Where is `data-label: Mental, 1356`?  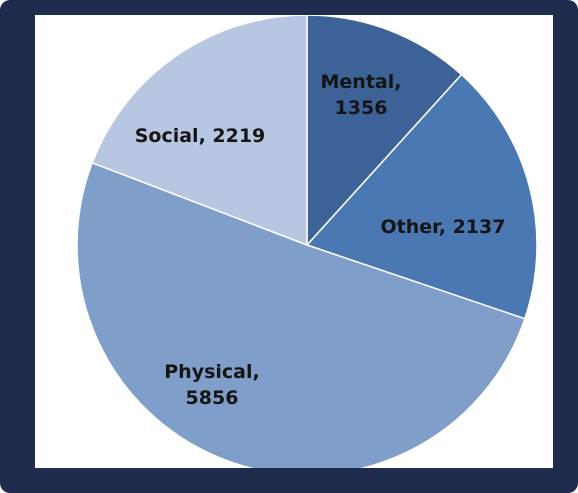
data-label: Mental, 1356 is located at coordinates (361, 95).